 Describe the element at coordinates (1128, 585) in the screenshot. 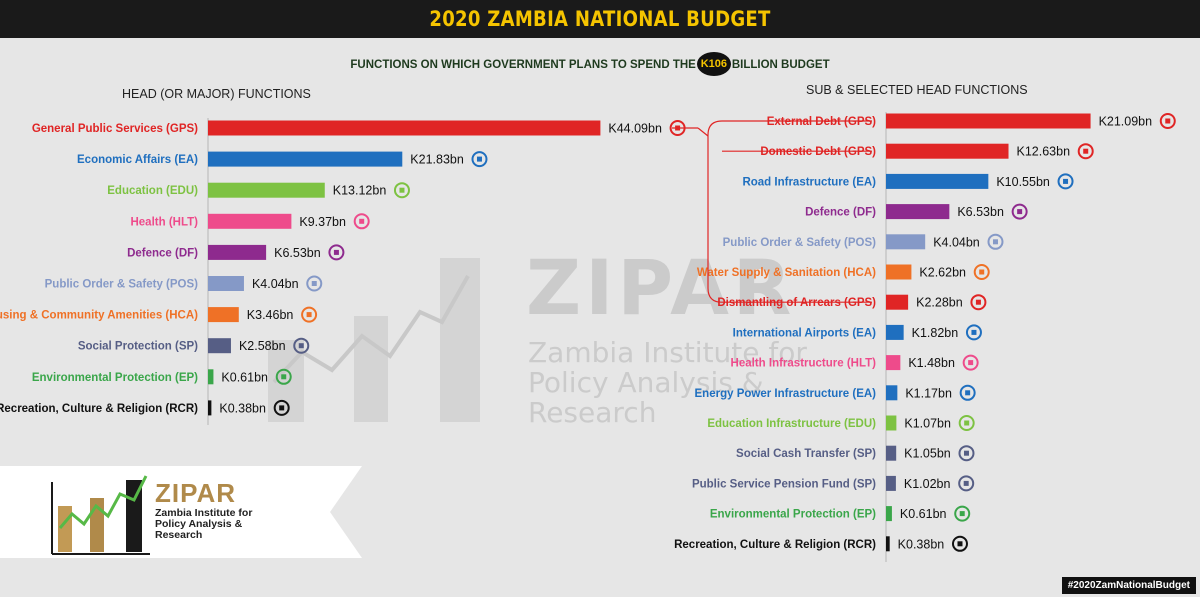

I see `hashtag-badge: #2020ZamNationalBudget` at that location.